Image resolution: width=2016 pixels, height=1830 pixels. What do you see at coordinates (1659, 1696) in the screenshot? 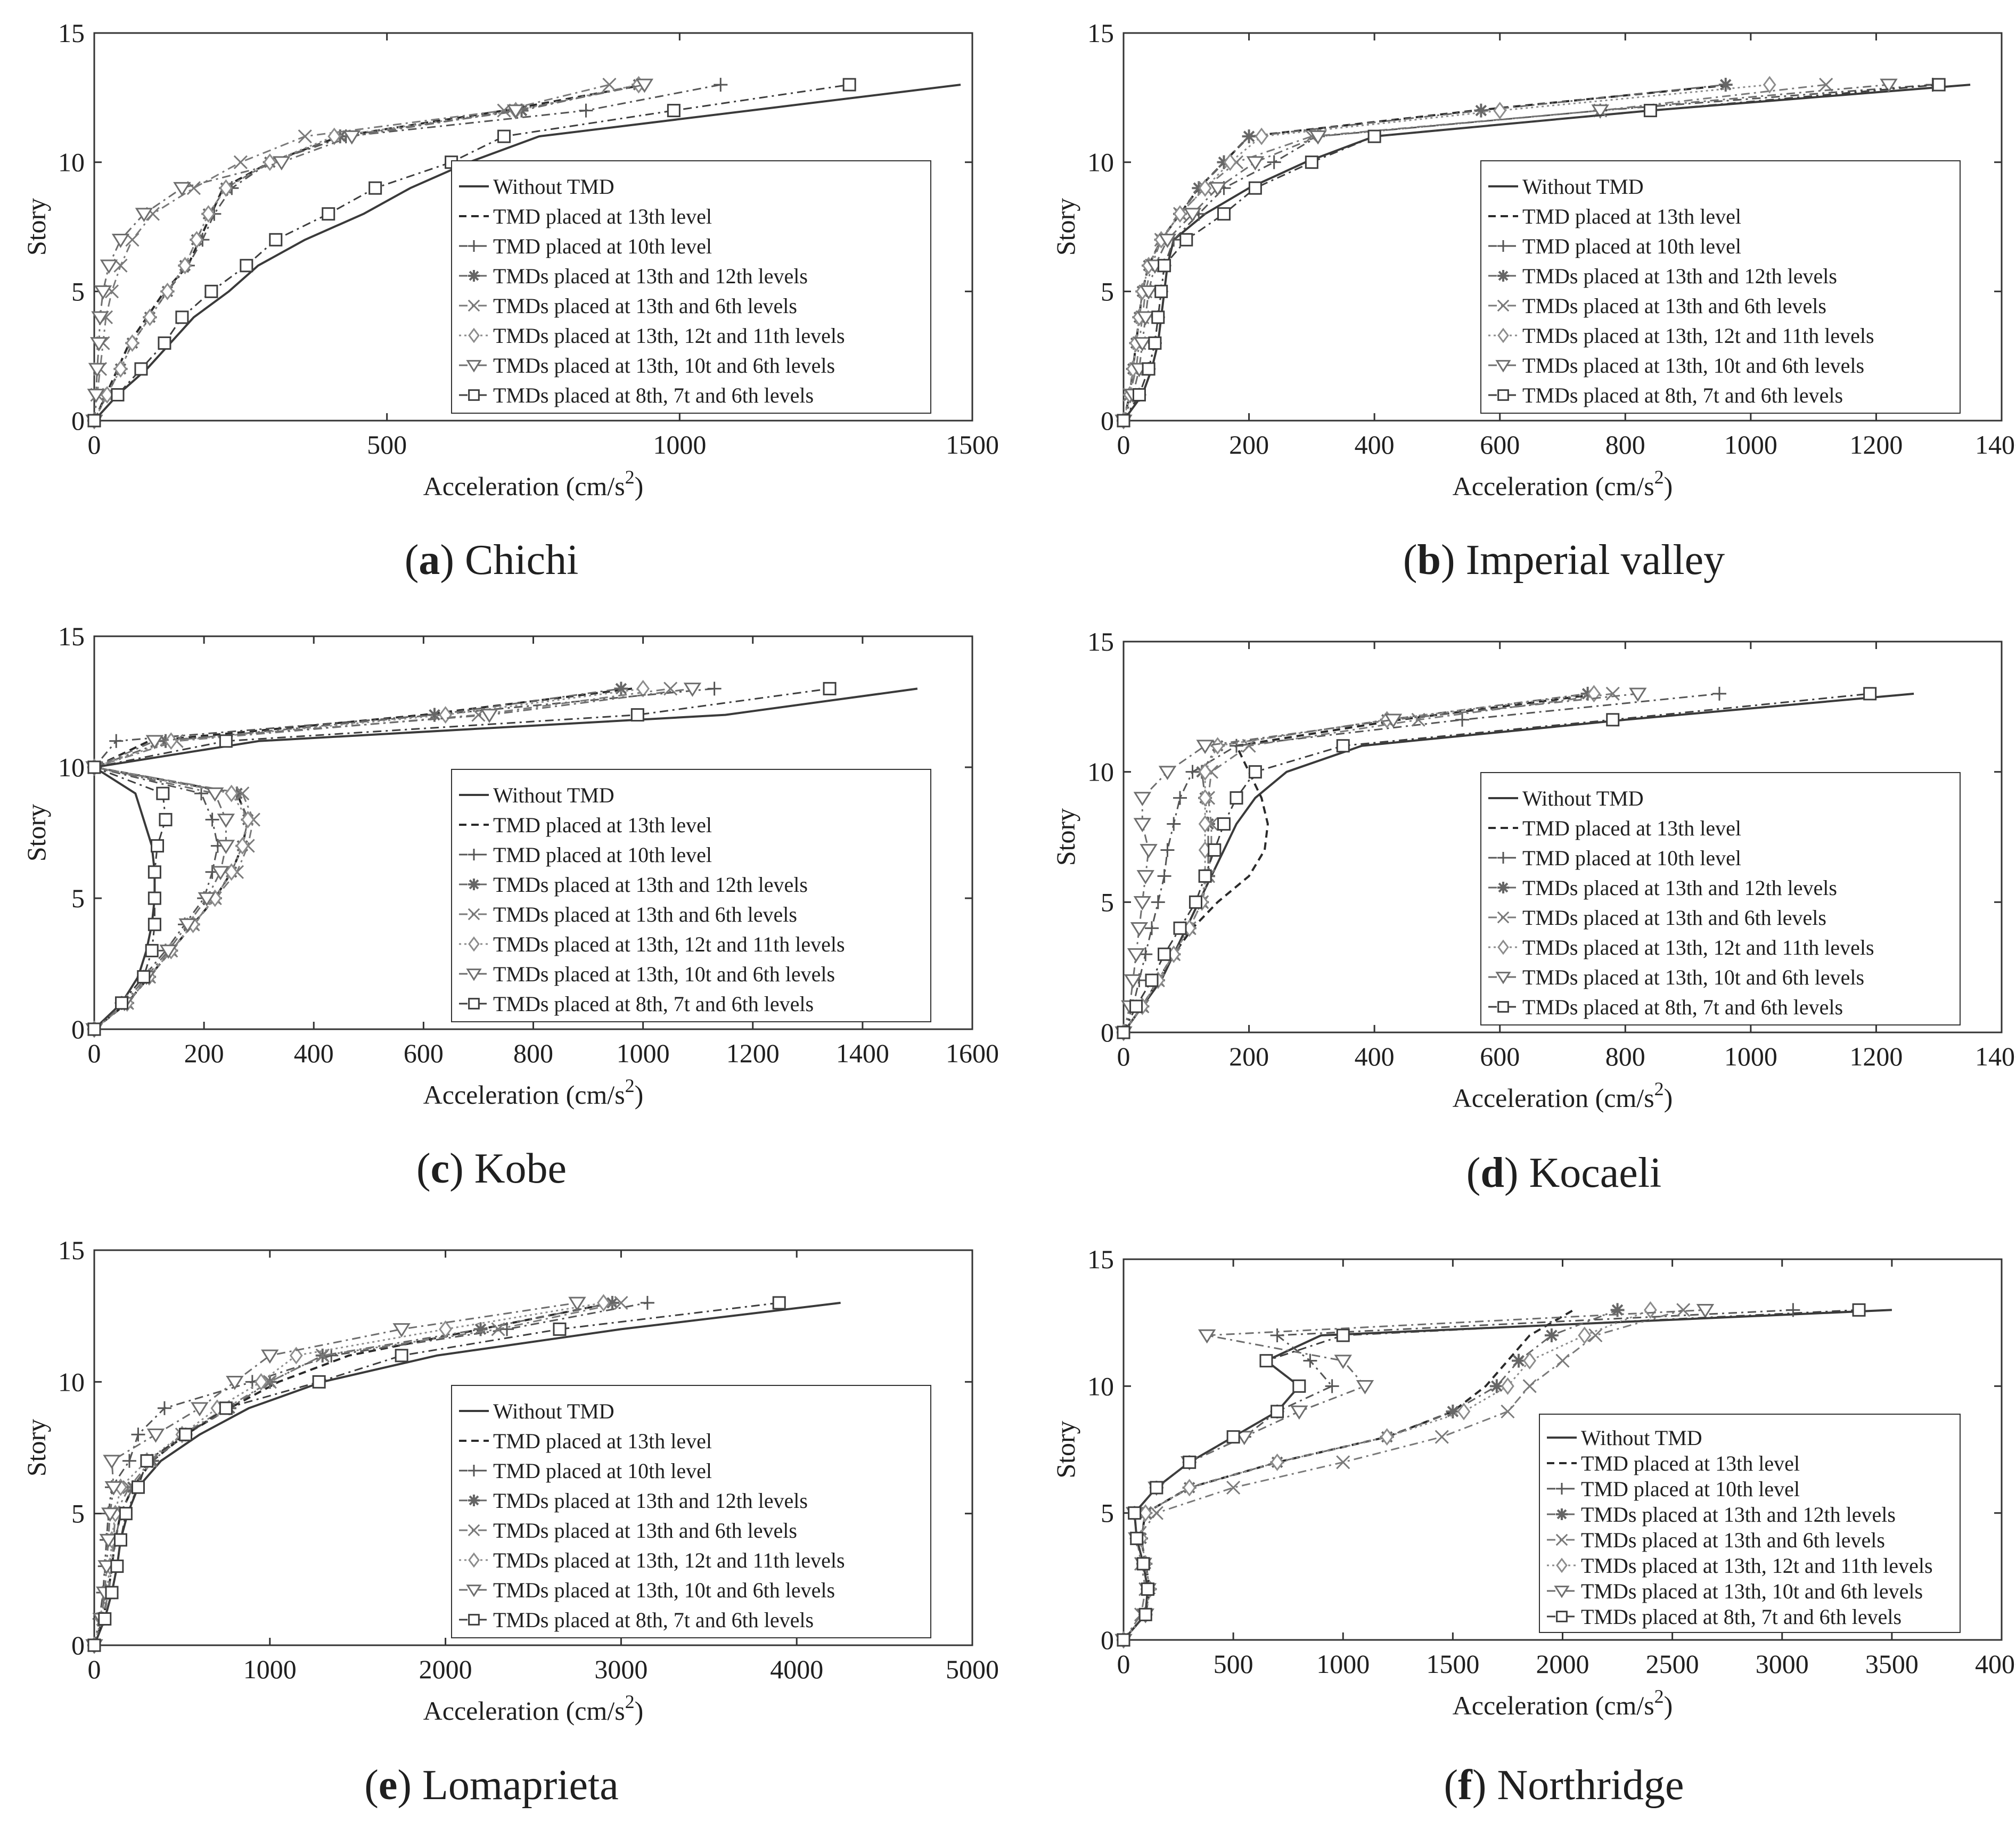
I see `x-axis-label-superscript: 2` at bounding box center [1659, 1696].